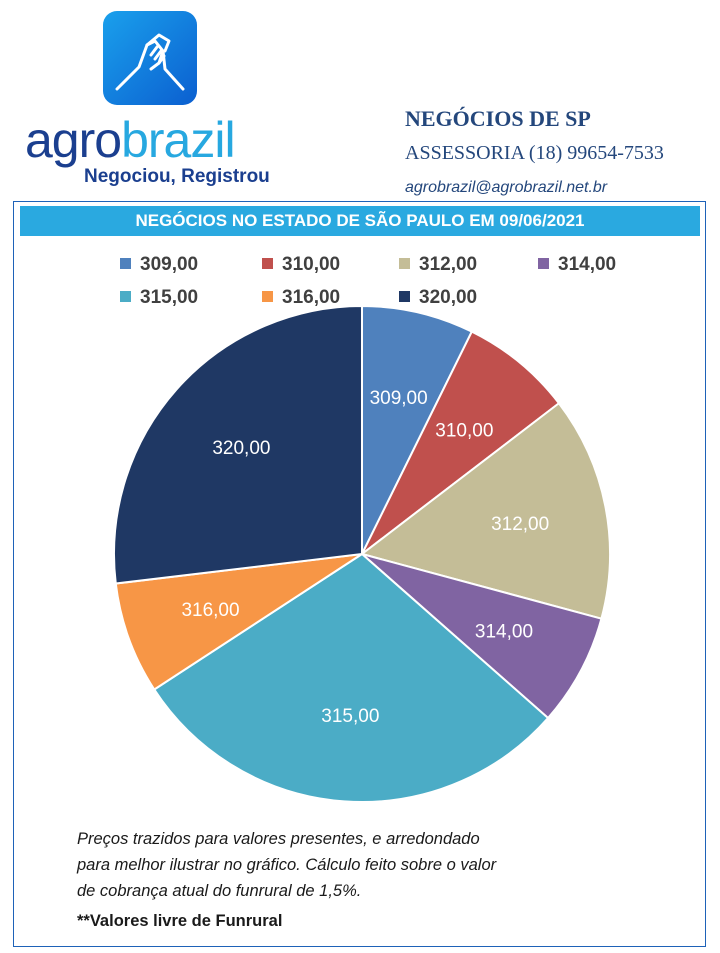 This screenshot has width=720, height=953. What do you see at coordinates (448, 297) in the screenshot?
I see `legend-label: 320,00` at bounding box center [448, 297].